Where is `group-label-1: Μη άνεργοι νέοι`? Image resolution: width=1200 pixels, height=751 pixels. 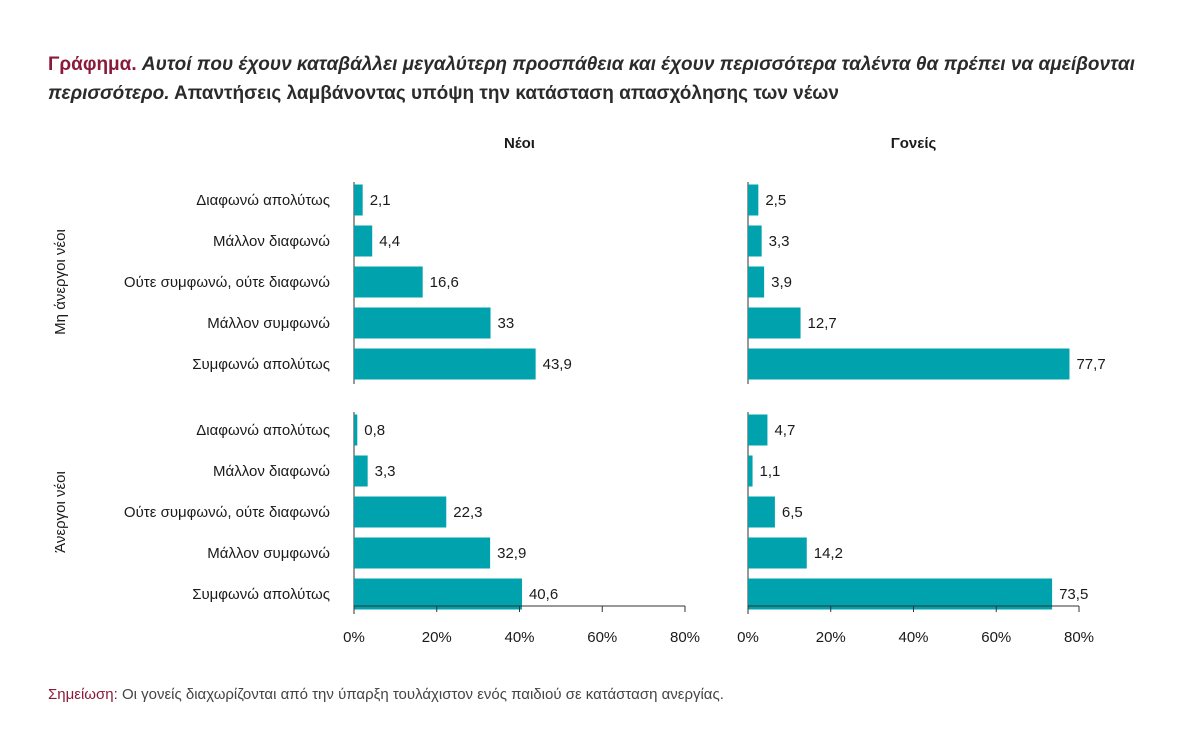
group-label-1: Μη άνεργοι νέοι is located at coordinates (60, 282).